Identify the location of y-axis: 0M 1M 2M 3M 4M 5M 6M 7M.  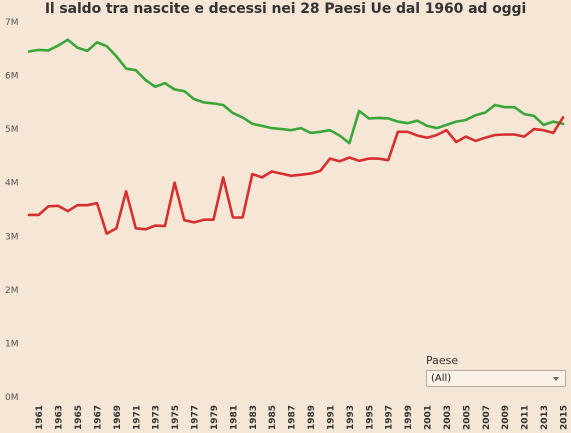
(12, 210).